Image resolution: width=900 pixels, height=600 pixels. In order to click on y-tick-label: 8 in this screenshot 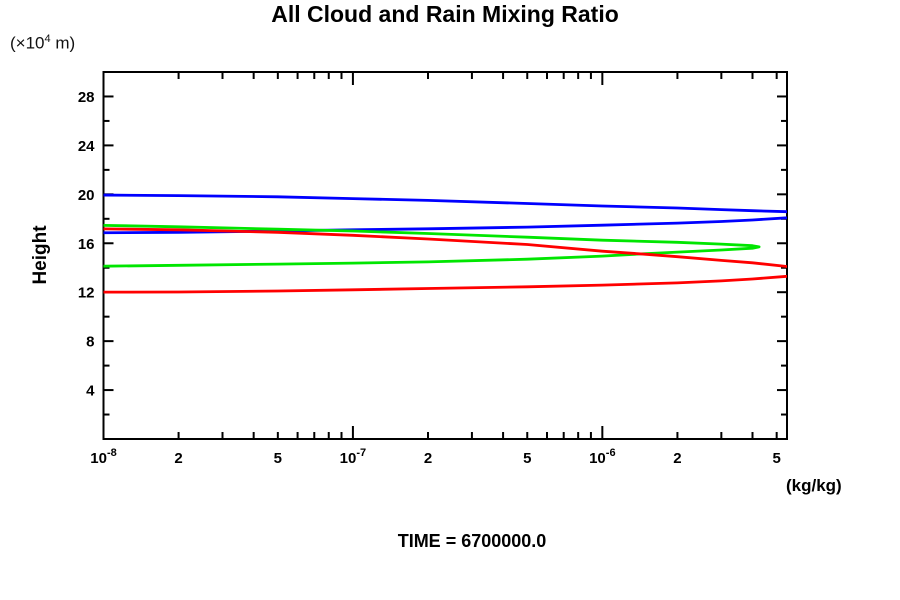, I will do `click(90, 342)`.